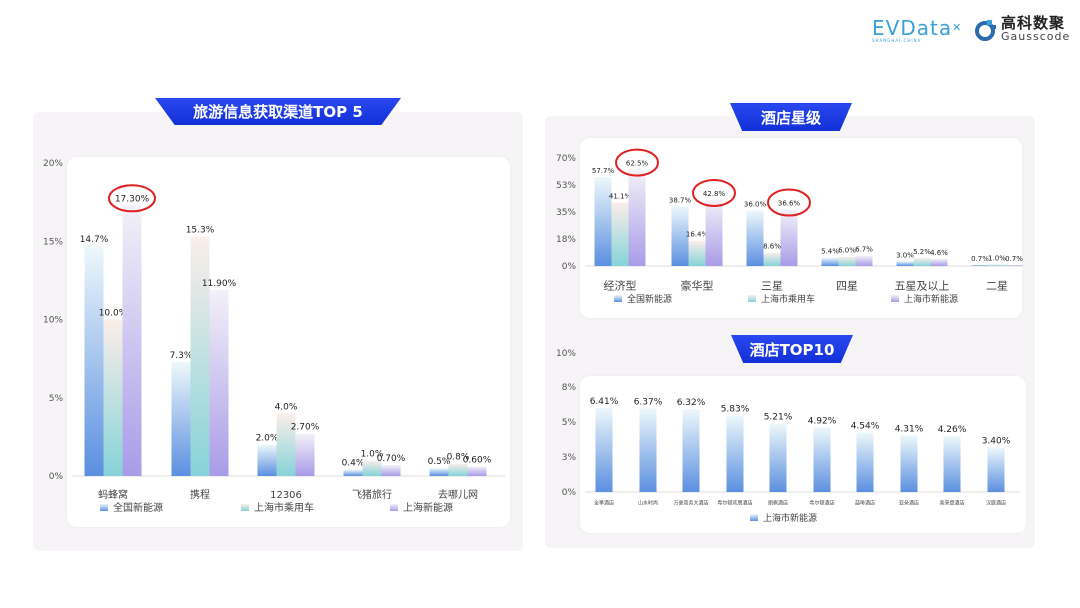 The image size is (1080, 608). I want to click on star-title-banner: 酒店星级, so click(791, 117).